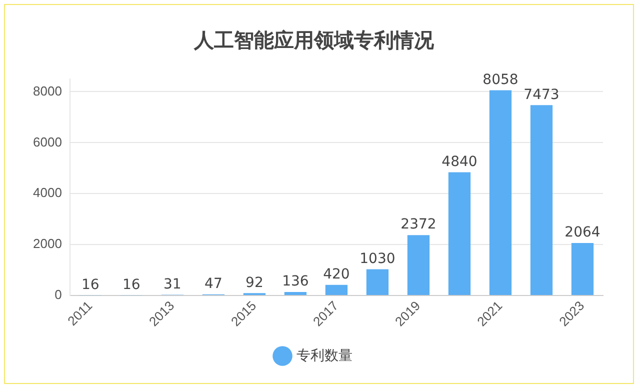 The height and width of the screenshot is (392, 640). Describe the element at coordinates (378, 258) in the screenshot. I see `data-label: 1030` at that location.